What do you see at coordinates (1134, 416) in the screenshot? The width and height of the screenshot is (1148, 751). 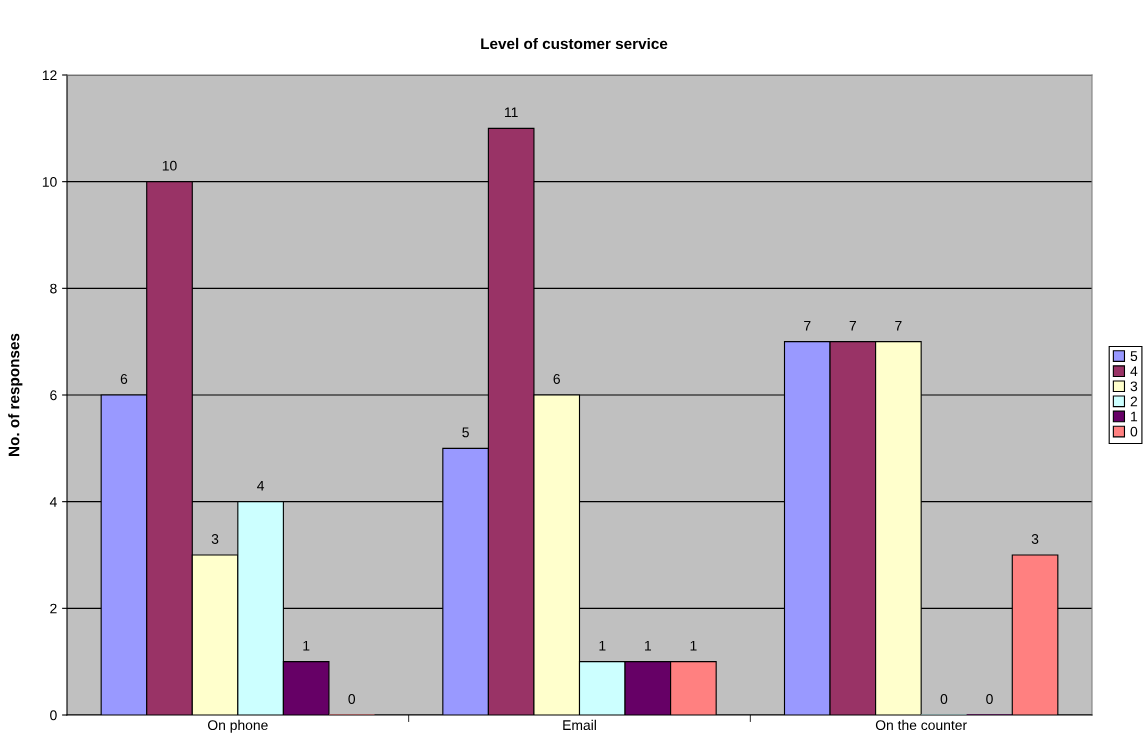 I see `legend-label: 1` at bounding box center [1134, 416].